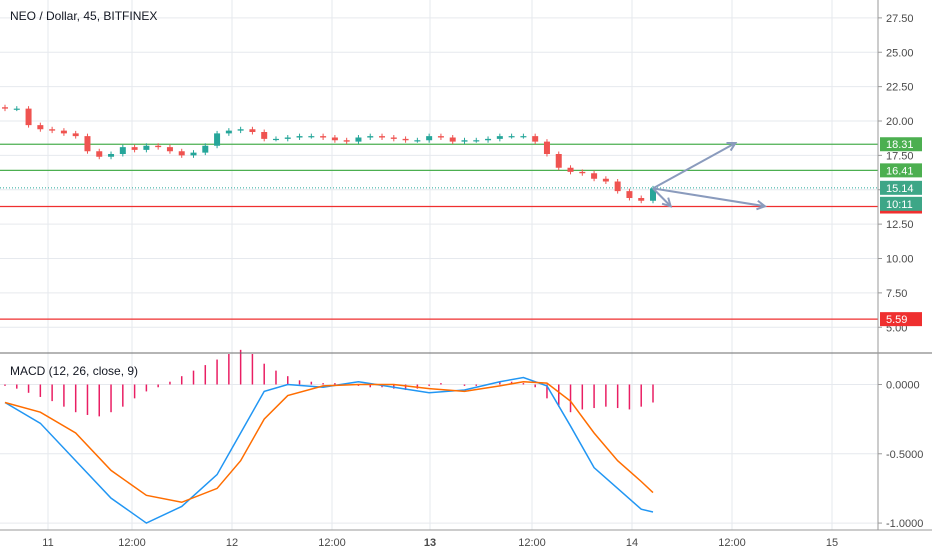  Describe the element at coordinates (430, 543) in the screenshot. I see `time-axis-label: 13` at that location.